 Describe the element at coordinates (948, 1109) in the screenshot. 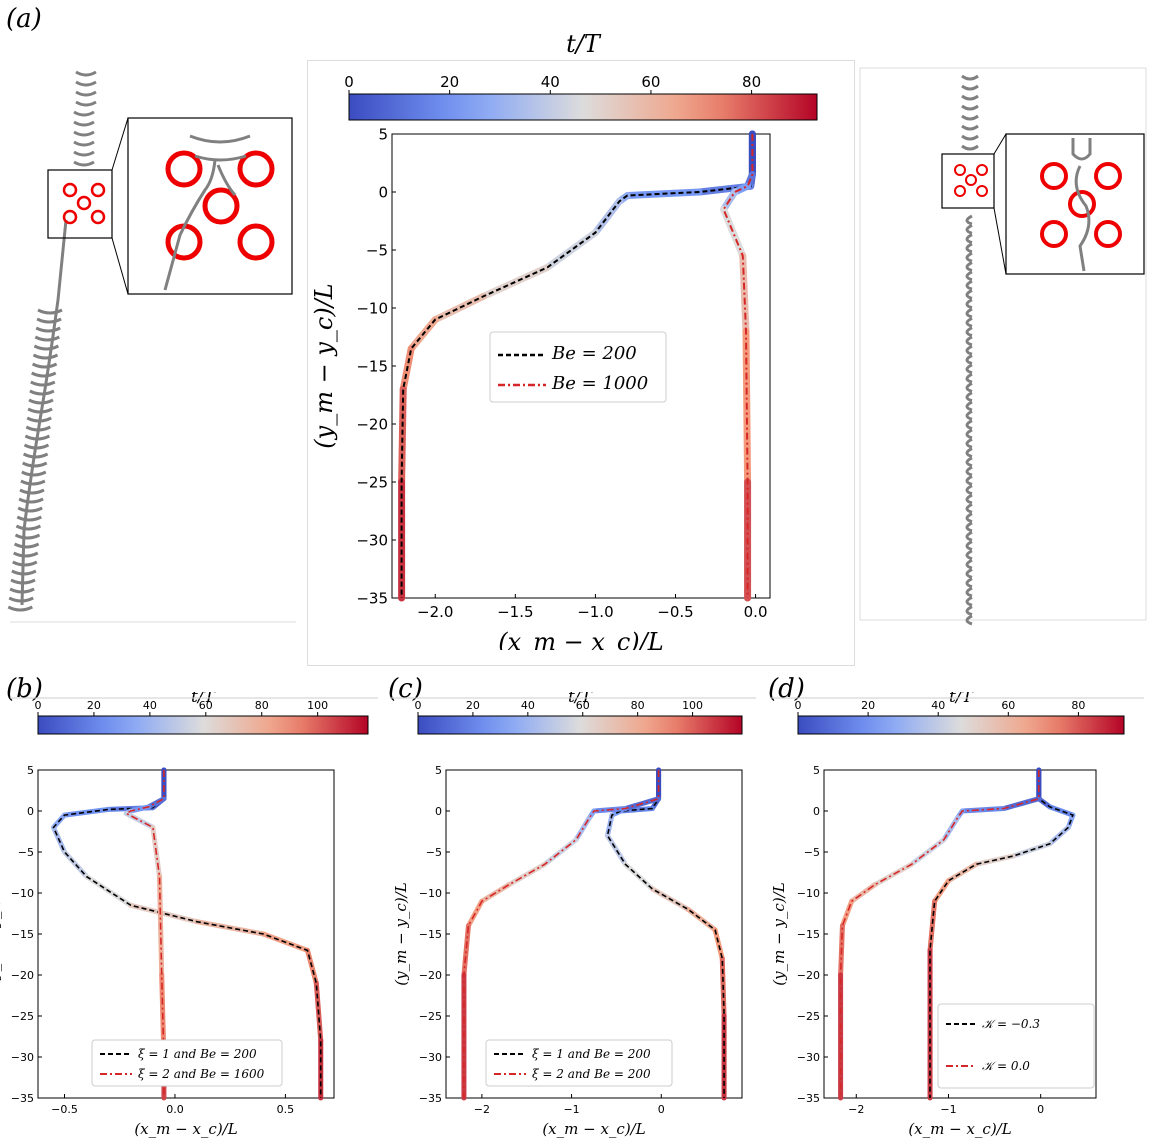

I see `x-tick-label: −1` at that location.